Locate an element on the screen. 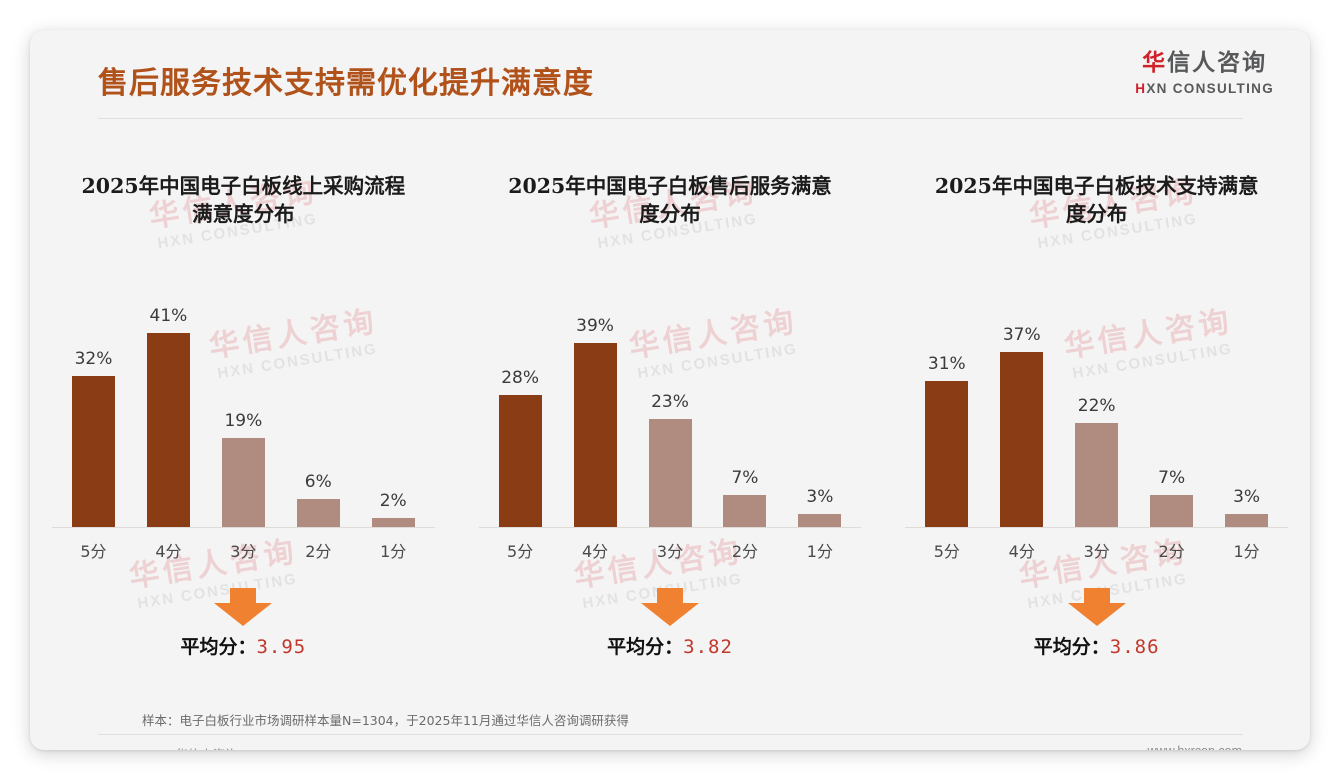  average-score: 平均分：3.95 is located at coordinates (243, 645).